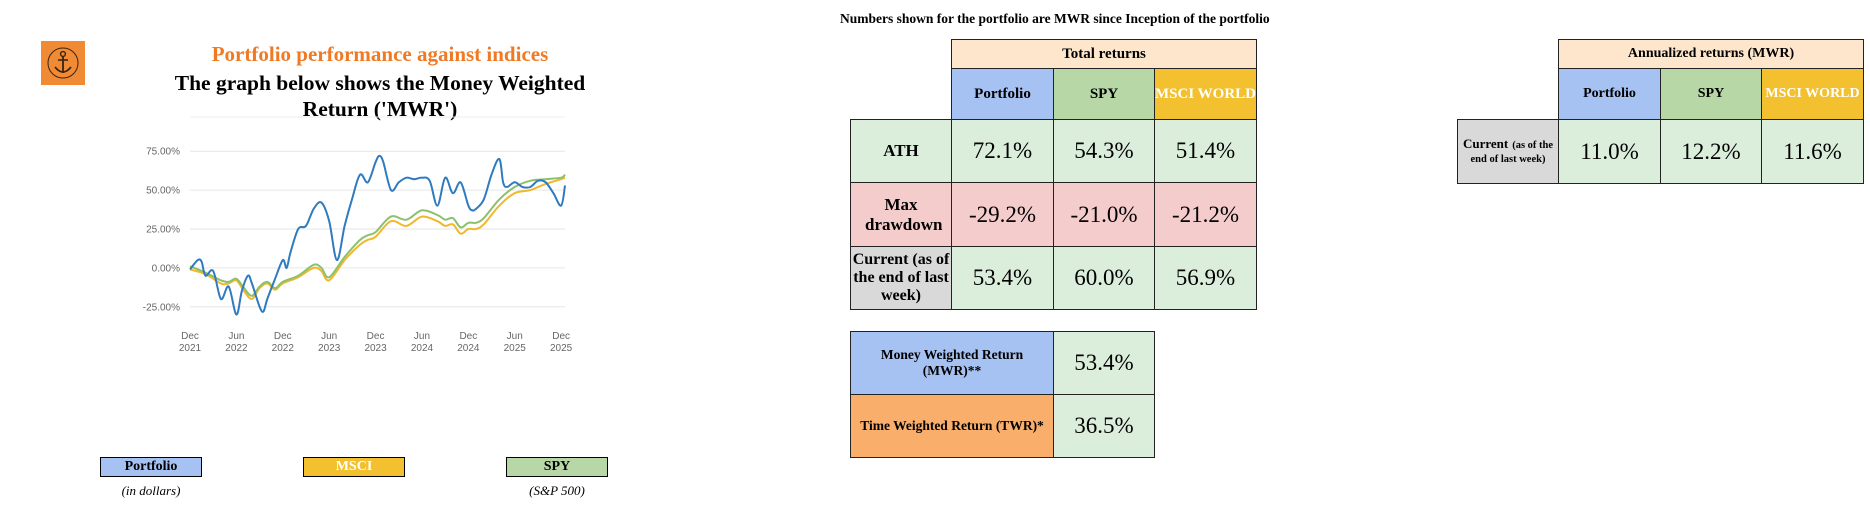 This screenshot has width=1870, height=505. Describe the element at coordinates (901, 278) in the screenshot. I see `row-label-current: Current (as of the end of last week)` at that location.